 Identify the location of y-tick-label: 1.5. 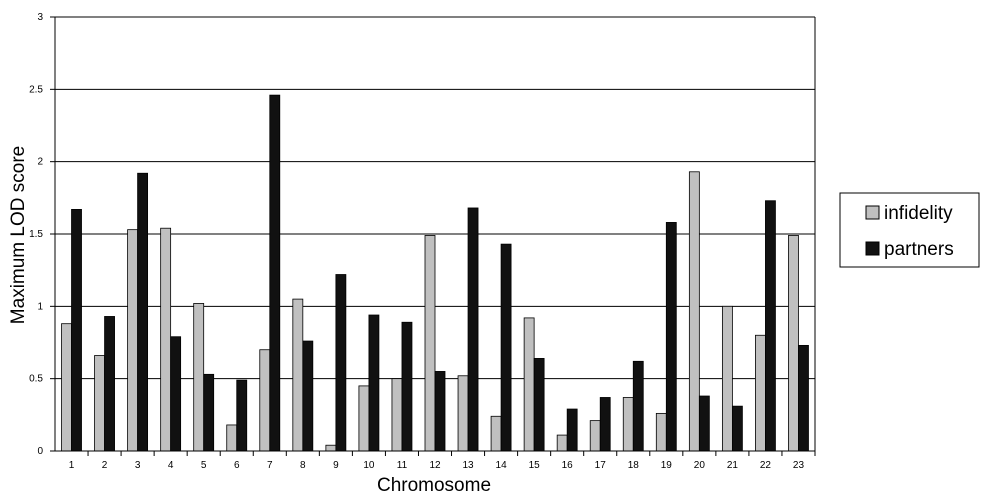
(36, 234).